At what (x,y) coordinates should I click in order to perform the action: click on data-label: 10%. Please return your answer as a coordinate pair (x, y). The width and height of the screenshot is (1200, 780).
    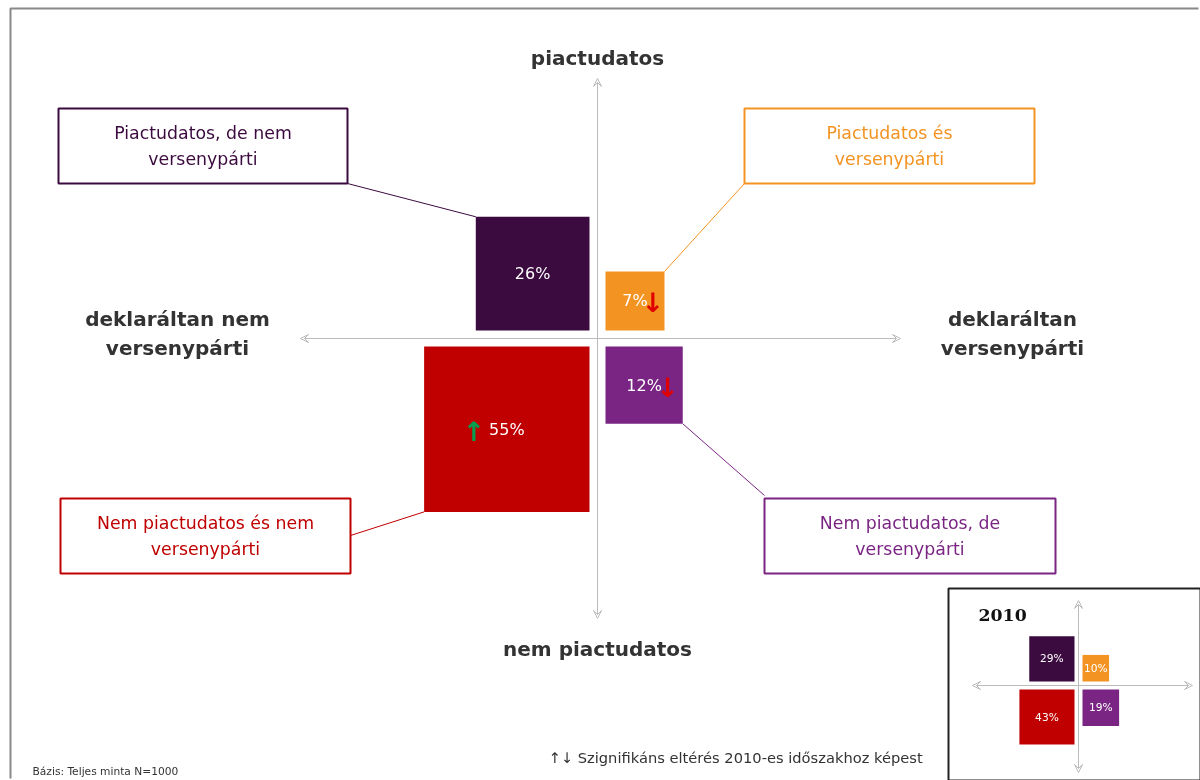
    Looking at the image, I should click on (1095, 668).